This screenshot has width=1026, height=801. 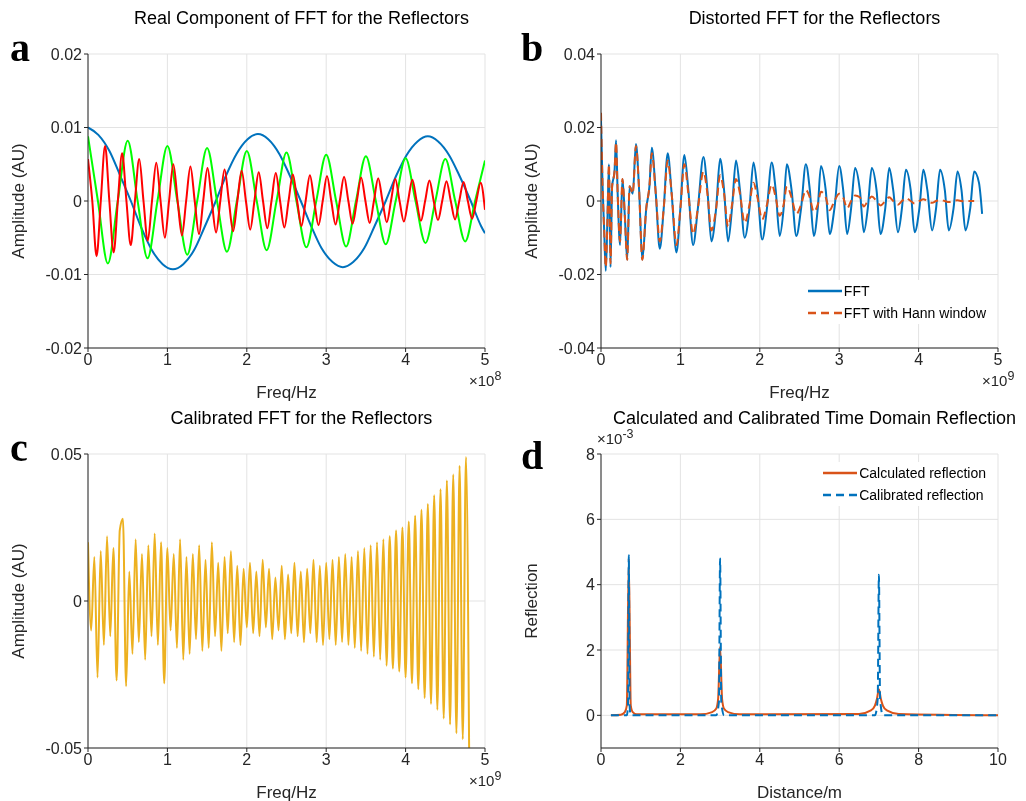 What do you see at coordinates (532, 601) in the screenshot?
I see `y-axis-title: Reflection` at bounding box center [532, 601].